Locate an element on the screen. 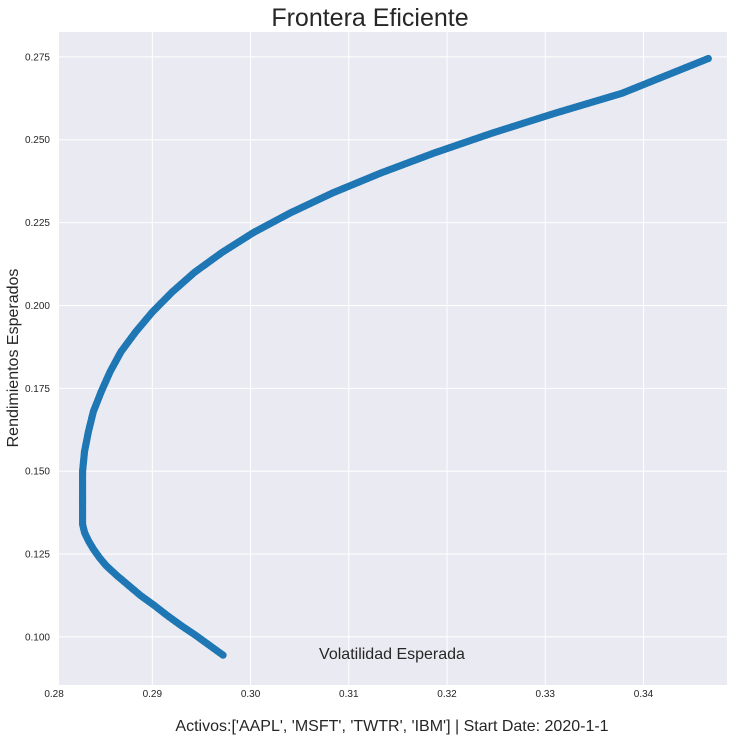 The height and width of the screenshot is (740, 734). y-tick-labels: 0.100 0.125 0.150 0.175 0.200 0.225 0.250 0.275 is located at coordinates (37, 347).